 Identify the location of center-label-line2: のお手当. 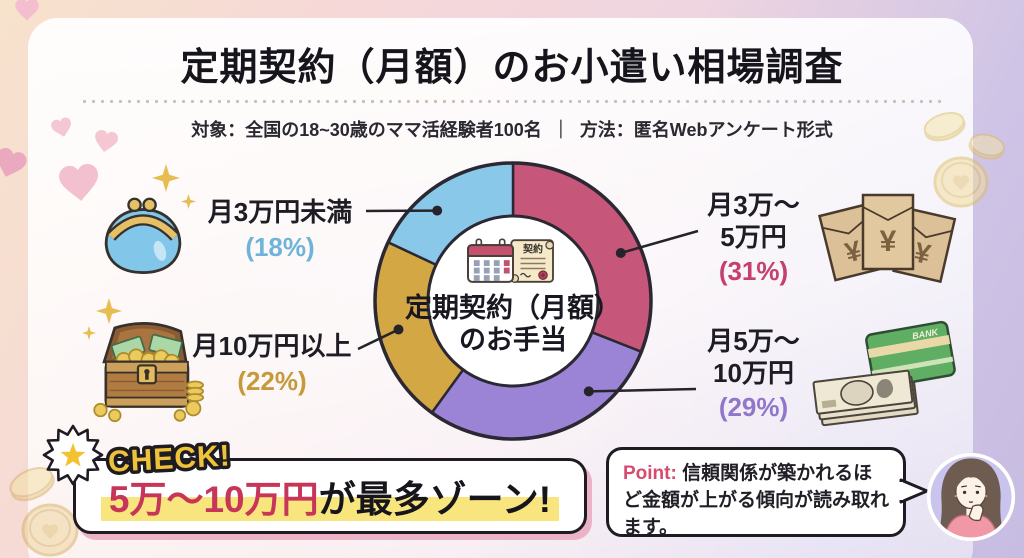
(513, 340).